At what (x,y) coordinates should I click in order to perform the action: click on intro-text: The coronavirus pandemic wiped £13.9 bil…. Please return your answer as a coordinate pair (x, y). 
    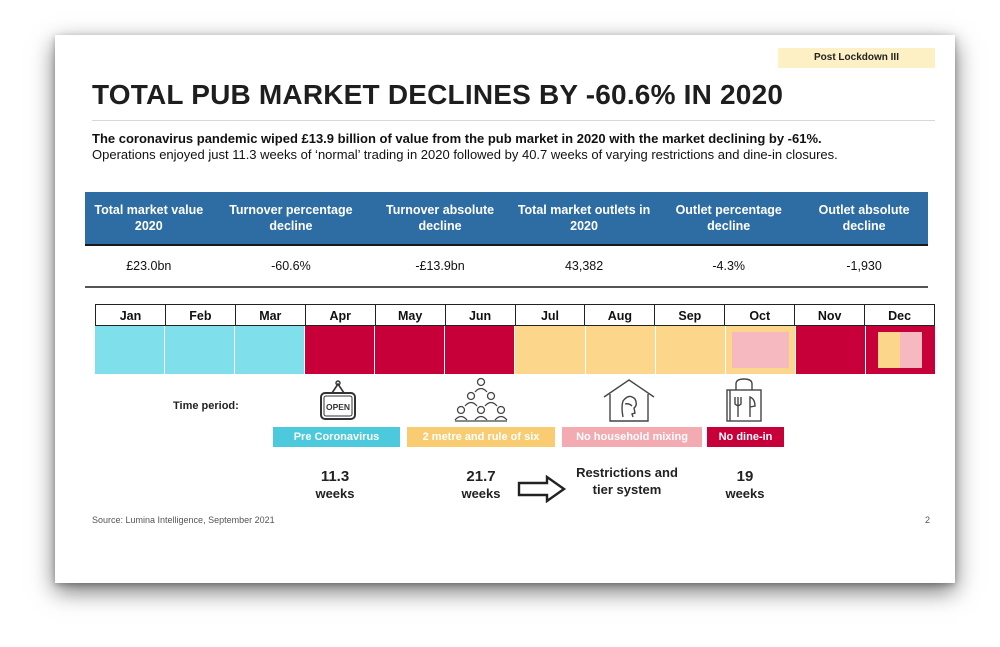
    Looking at the image, I should click on (512, 147).